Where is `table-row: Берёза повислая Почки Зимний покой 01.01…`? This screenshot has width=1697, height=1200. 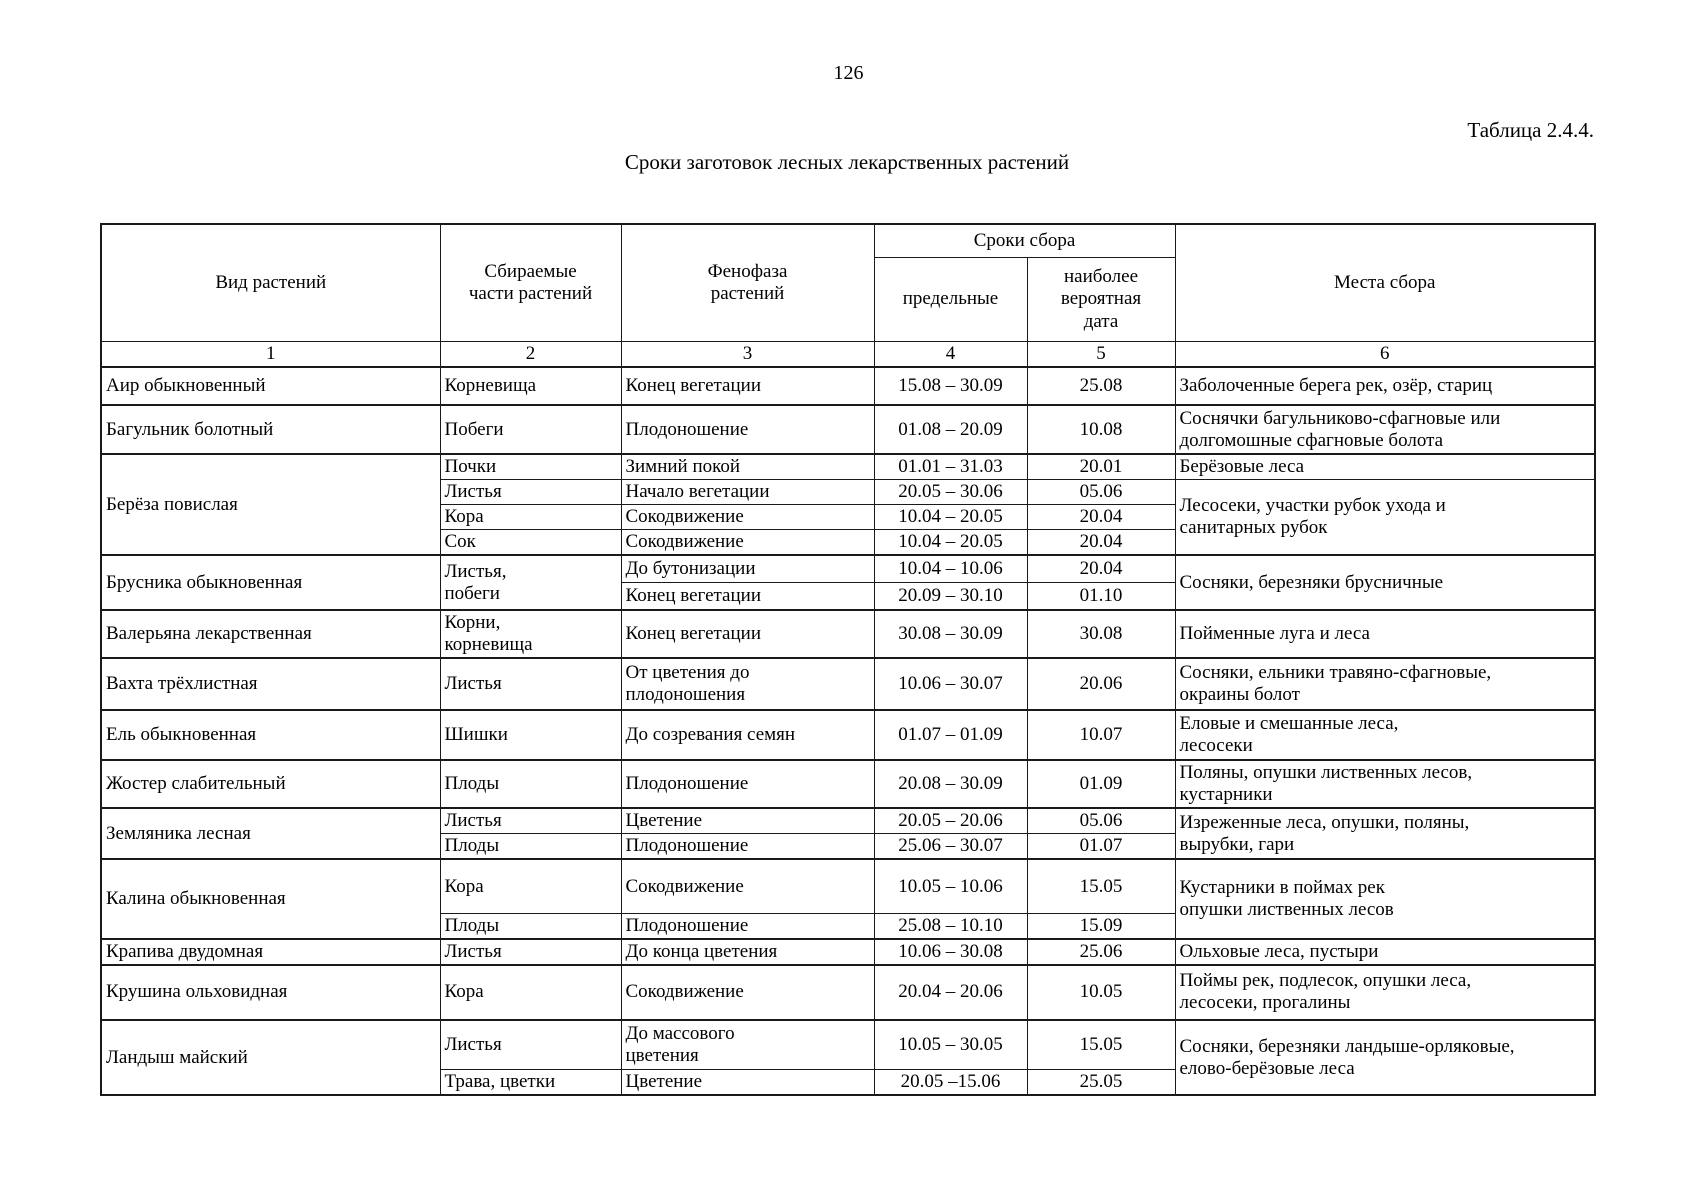 table-row: Берёза повислая Почки Зимний покой 01.01… is located at coordinates (848, 504).